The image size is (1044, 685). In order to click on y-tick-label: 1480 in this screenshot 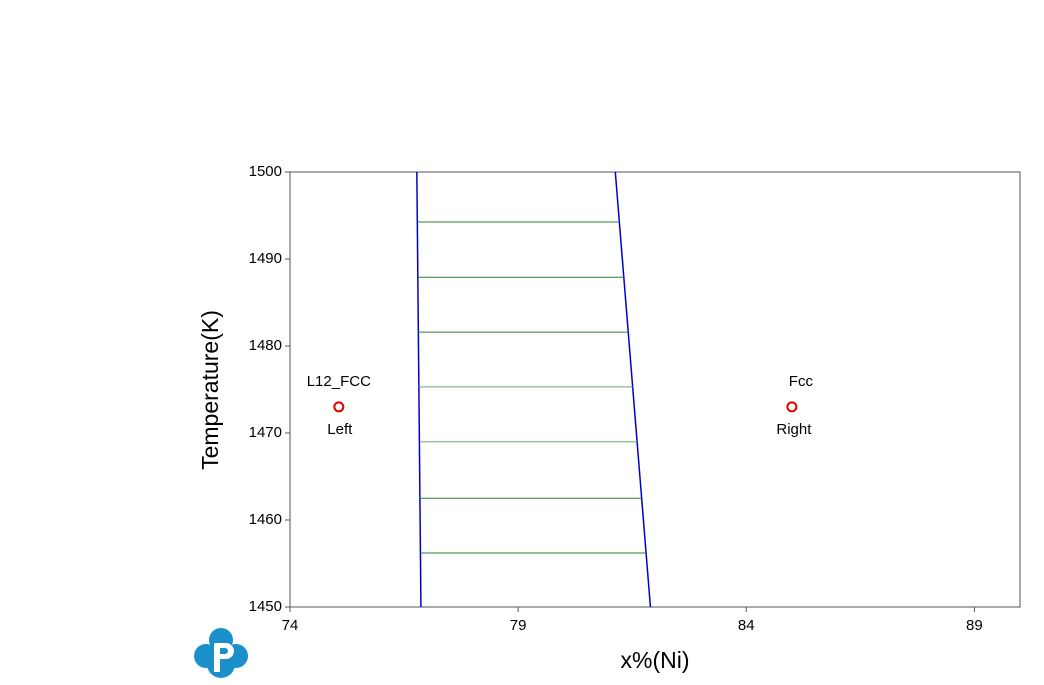, I will do `click(265, 345)`.